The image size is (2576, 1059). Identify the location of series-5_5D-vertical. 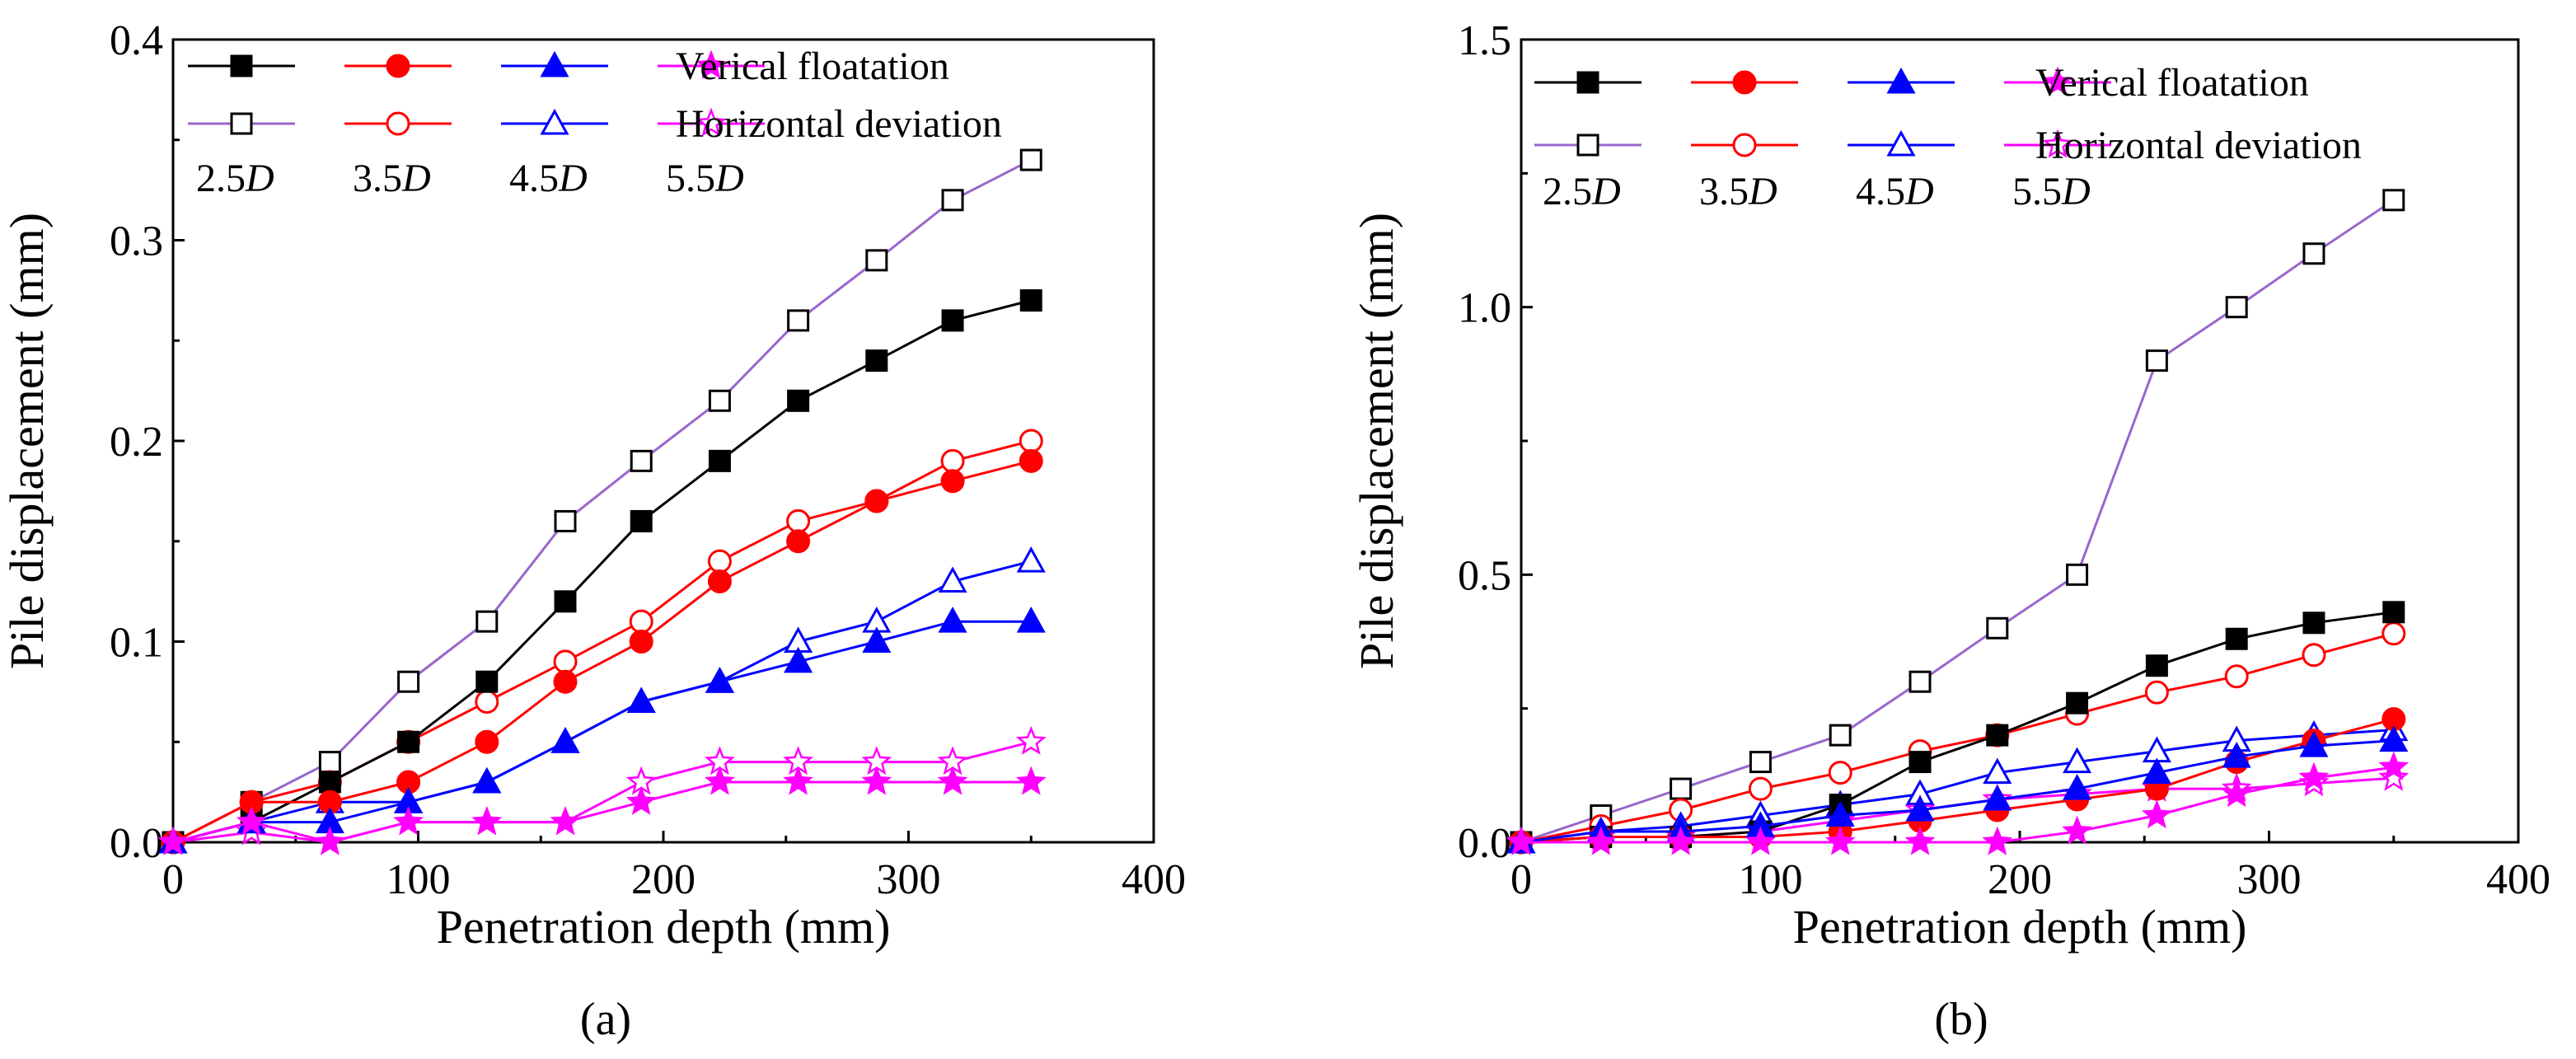
(602, 810).